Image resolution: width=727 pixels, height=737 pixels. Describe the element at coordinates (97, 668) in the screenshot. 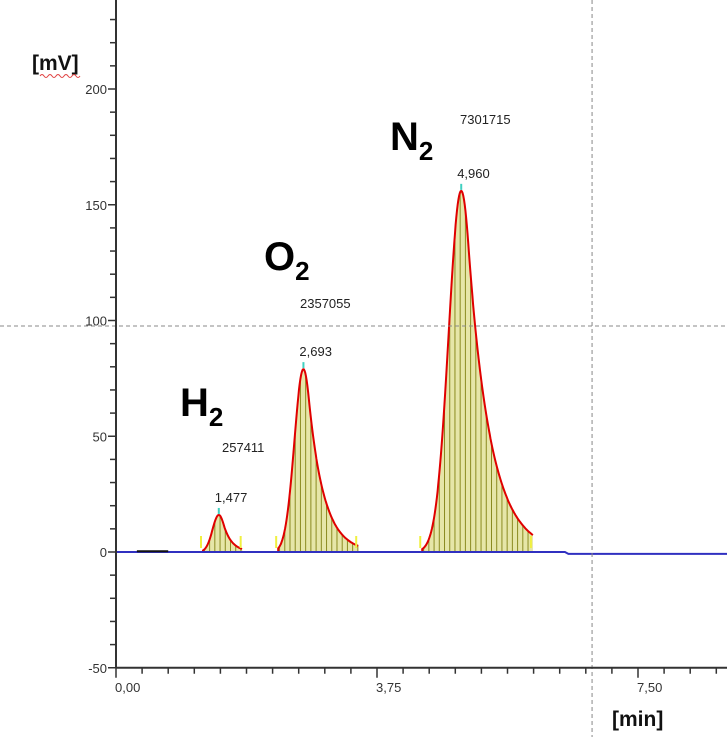

I see `y-tick-label: -50` at that location.